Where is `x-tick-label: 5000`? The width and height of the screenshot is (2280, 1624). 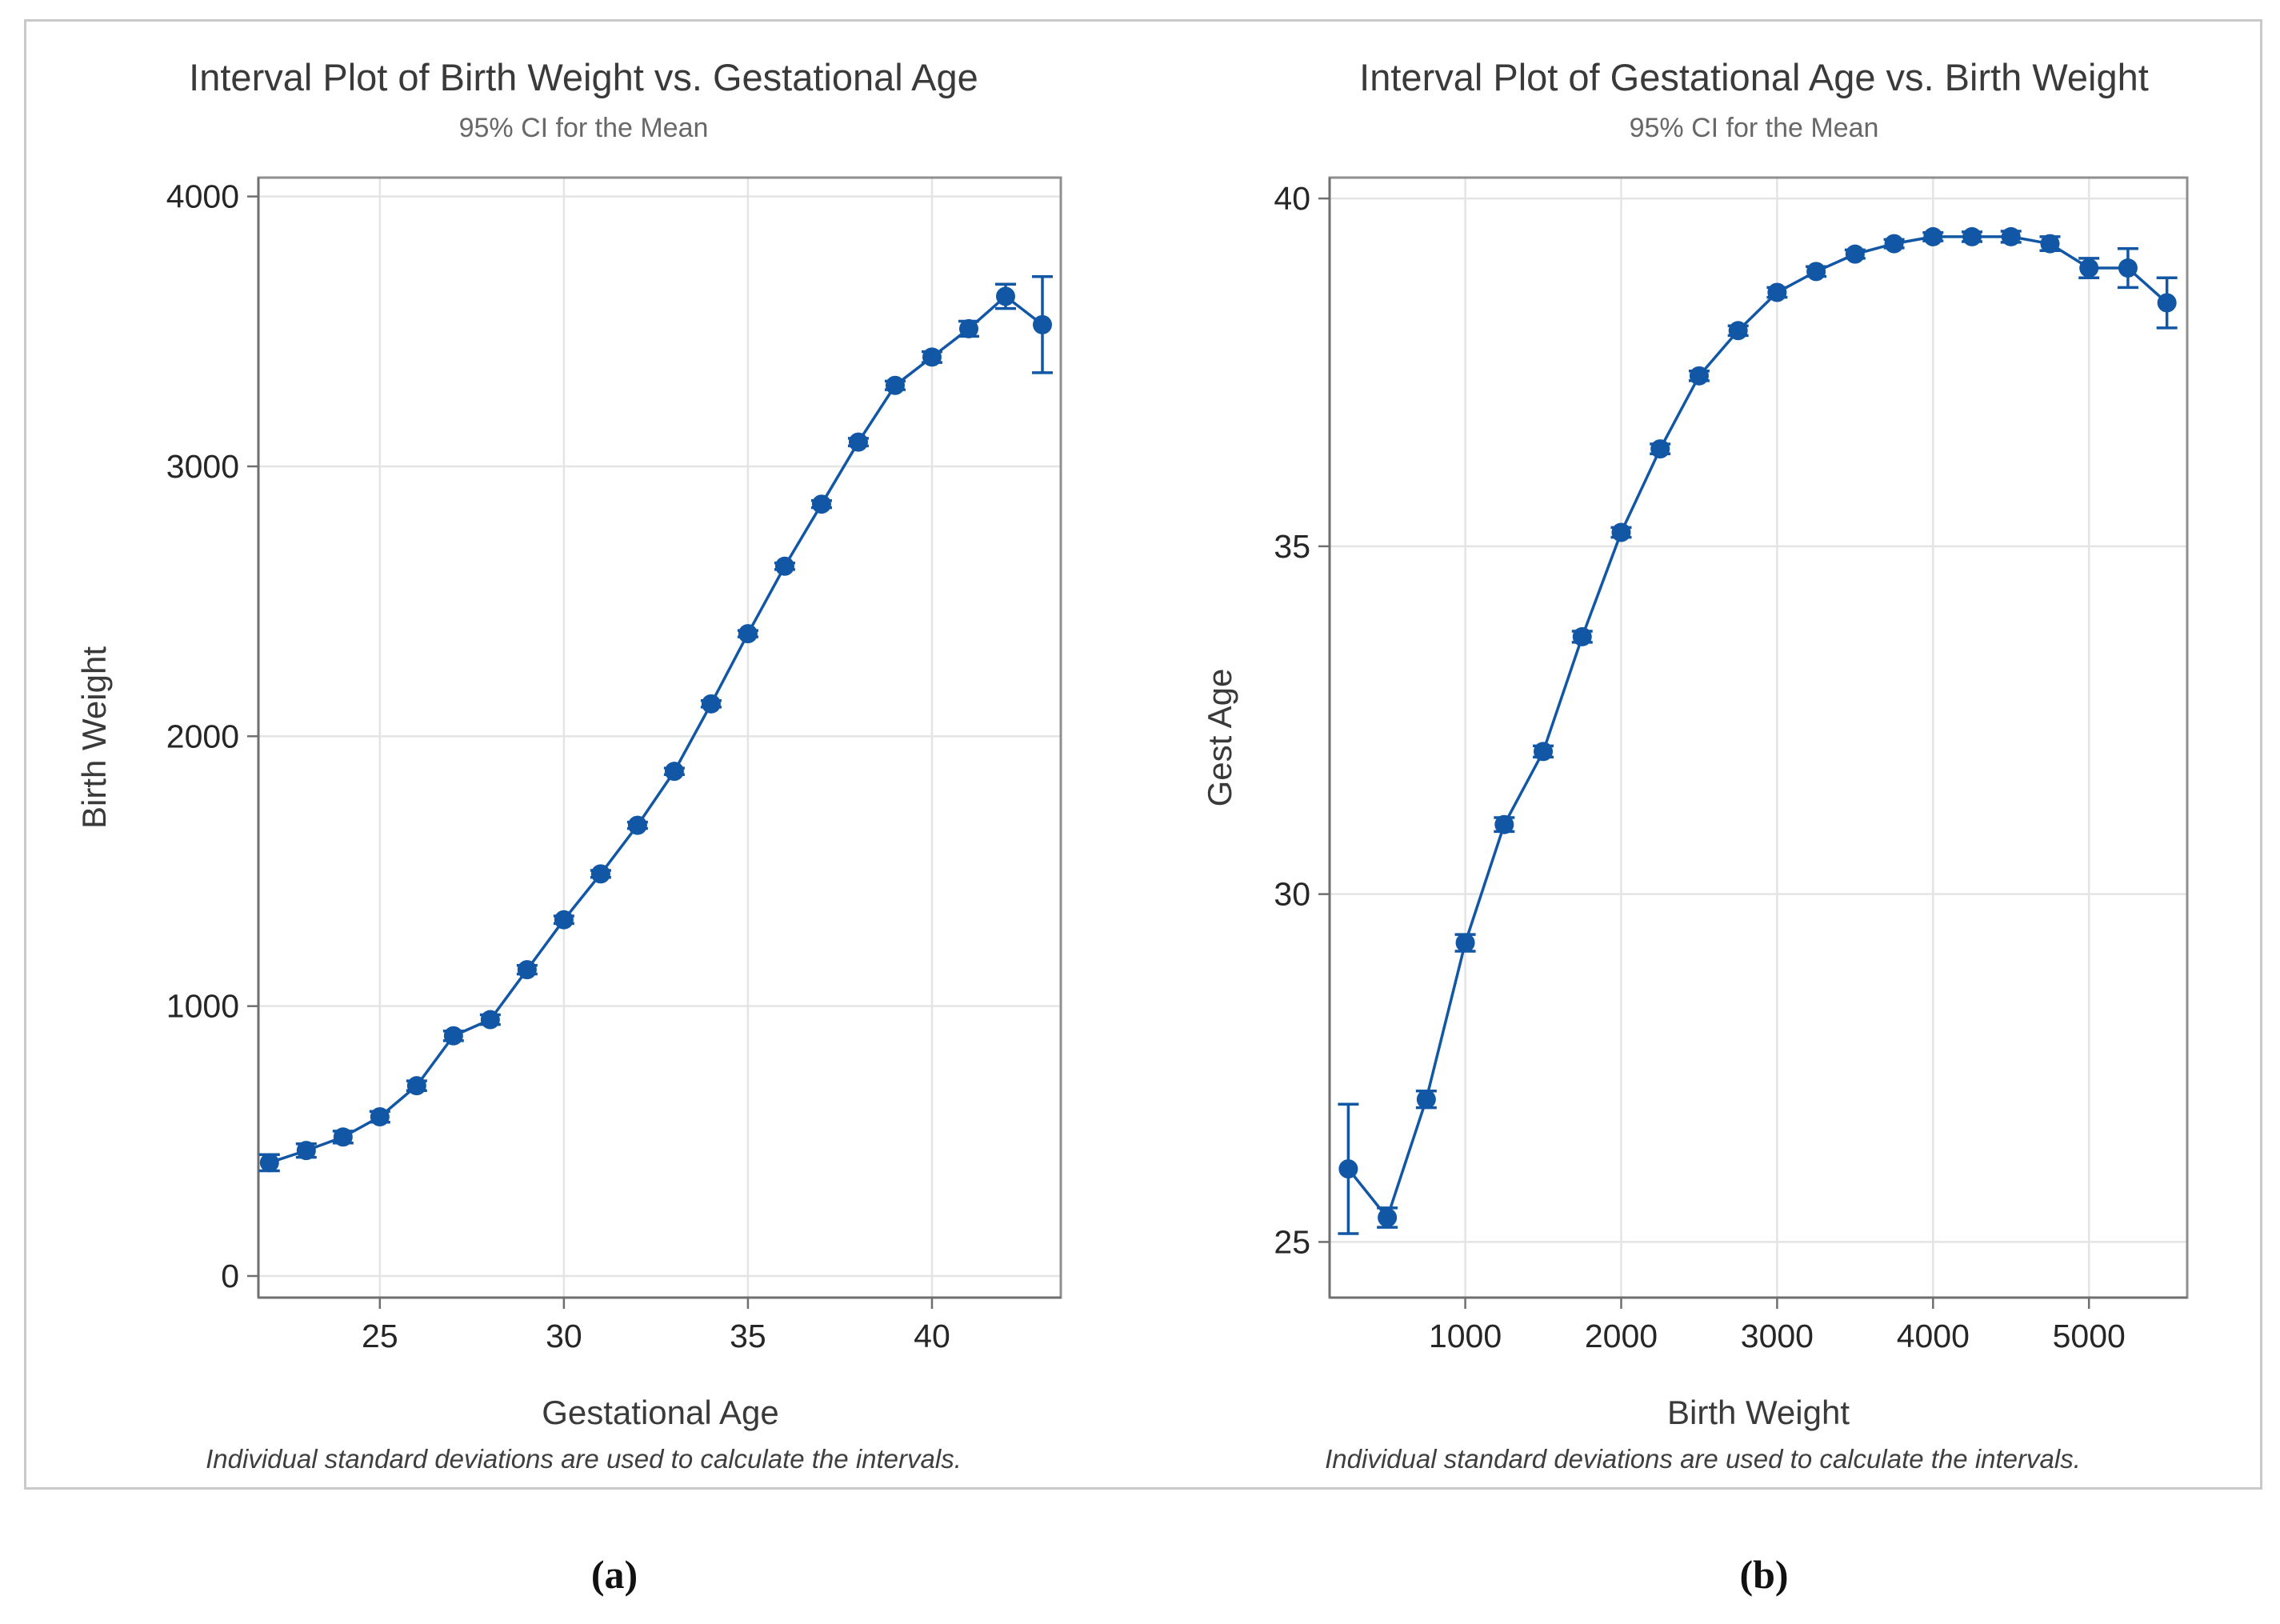 x-tick-label: 5000 is located at coordinates (2089, 1336).